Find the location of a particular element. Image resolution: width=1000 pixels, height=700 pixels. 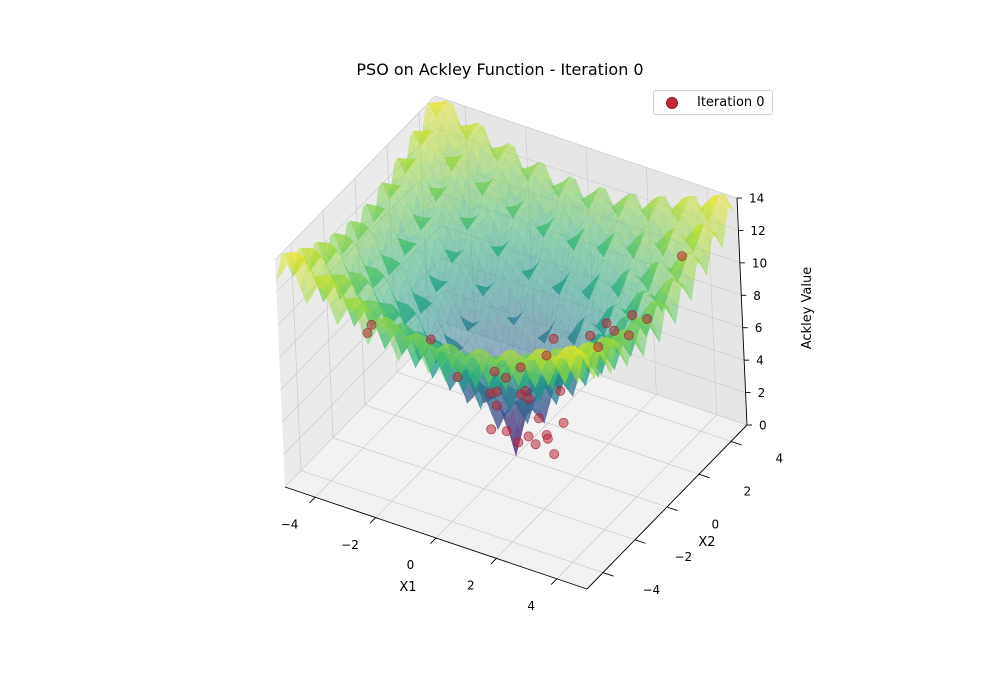

legend-label: Iteration 0 is located at coordinates (731, 102).